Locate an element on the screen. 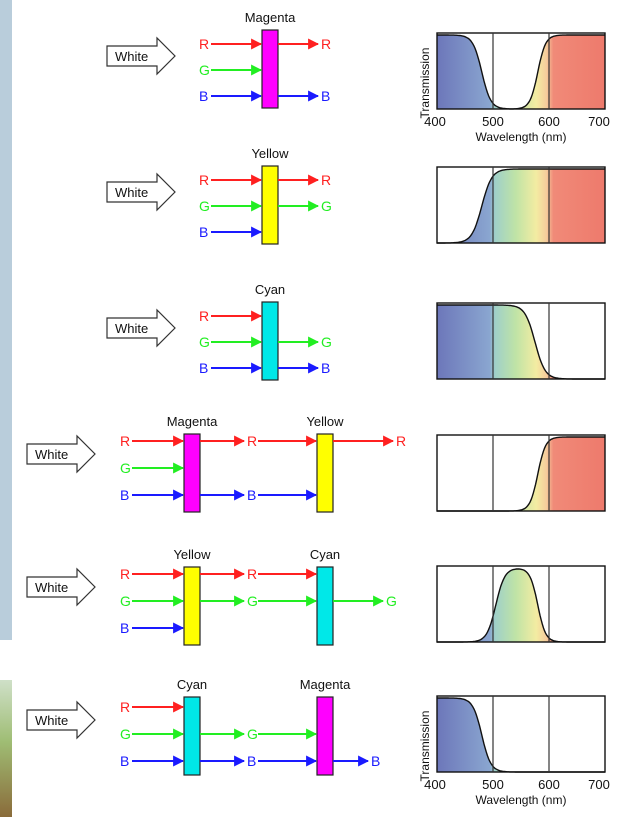  background-photo-strip-bottom is located at coordinates (6, 748).